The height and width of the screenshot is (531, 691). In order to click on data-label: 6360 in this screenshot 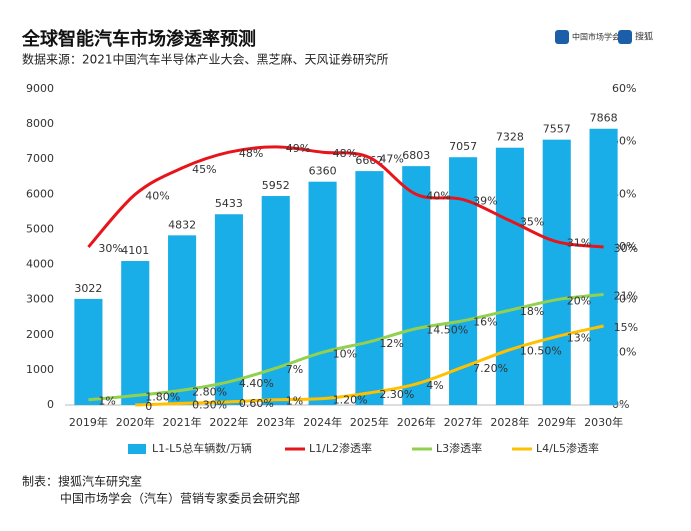, I will do `click(323, 171)`.